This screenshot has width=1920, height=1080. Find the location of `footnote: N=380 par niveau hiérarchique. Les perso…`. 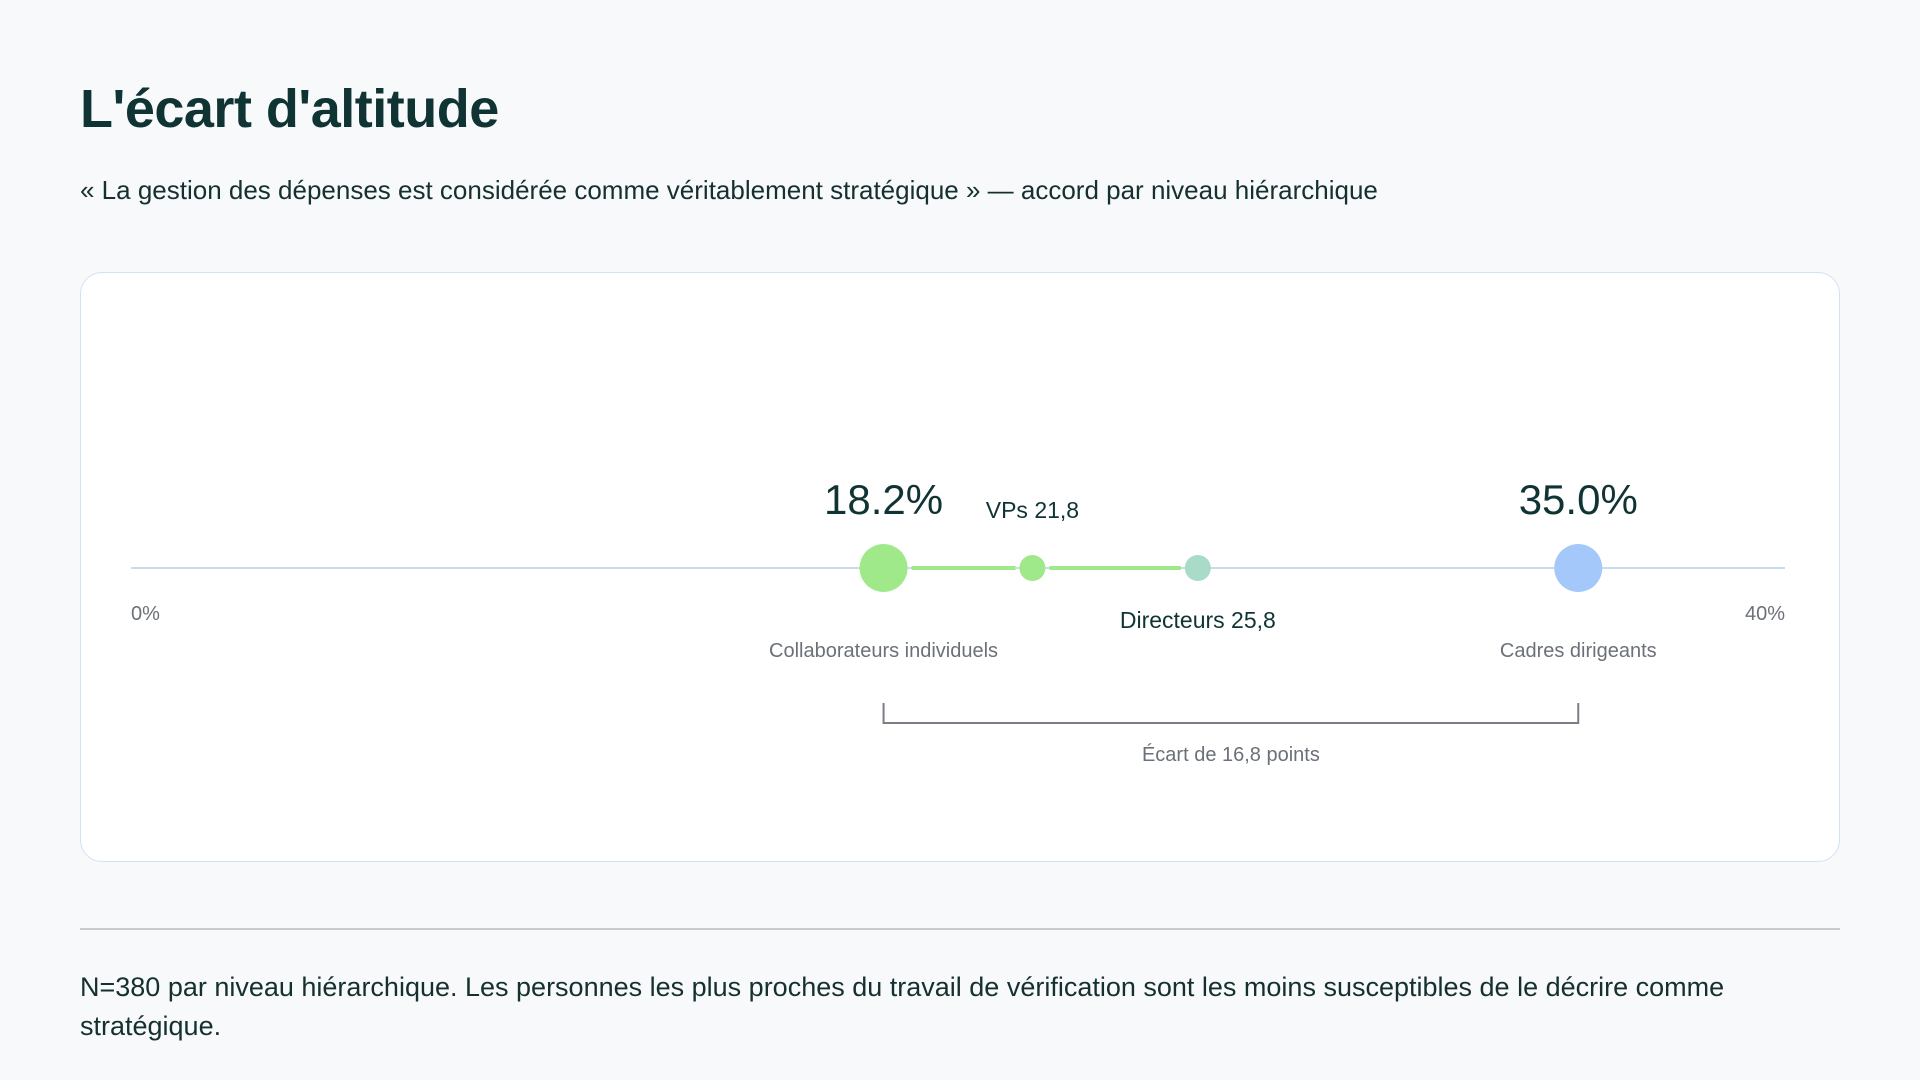

footnote: N=380 par niveau hiérarchique. Les perso… is located at coordinates (902, 1006).